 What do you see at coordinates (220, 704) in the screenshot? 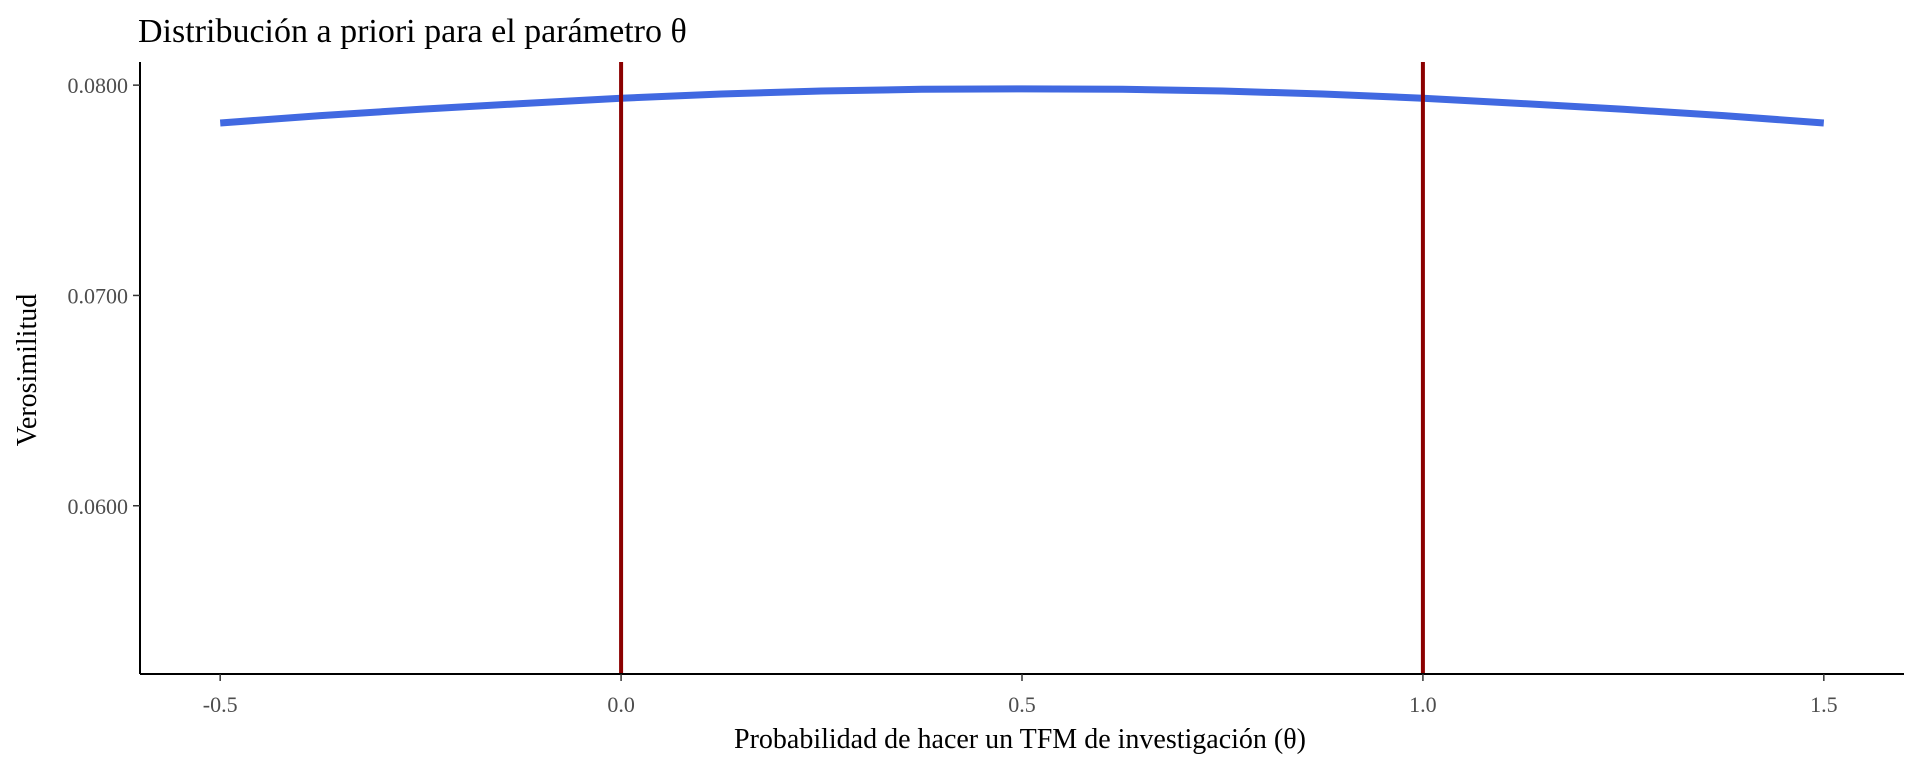
I see `x-tick-label: -0.5` at bounding box center [220, 704].